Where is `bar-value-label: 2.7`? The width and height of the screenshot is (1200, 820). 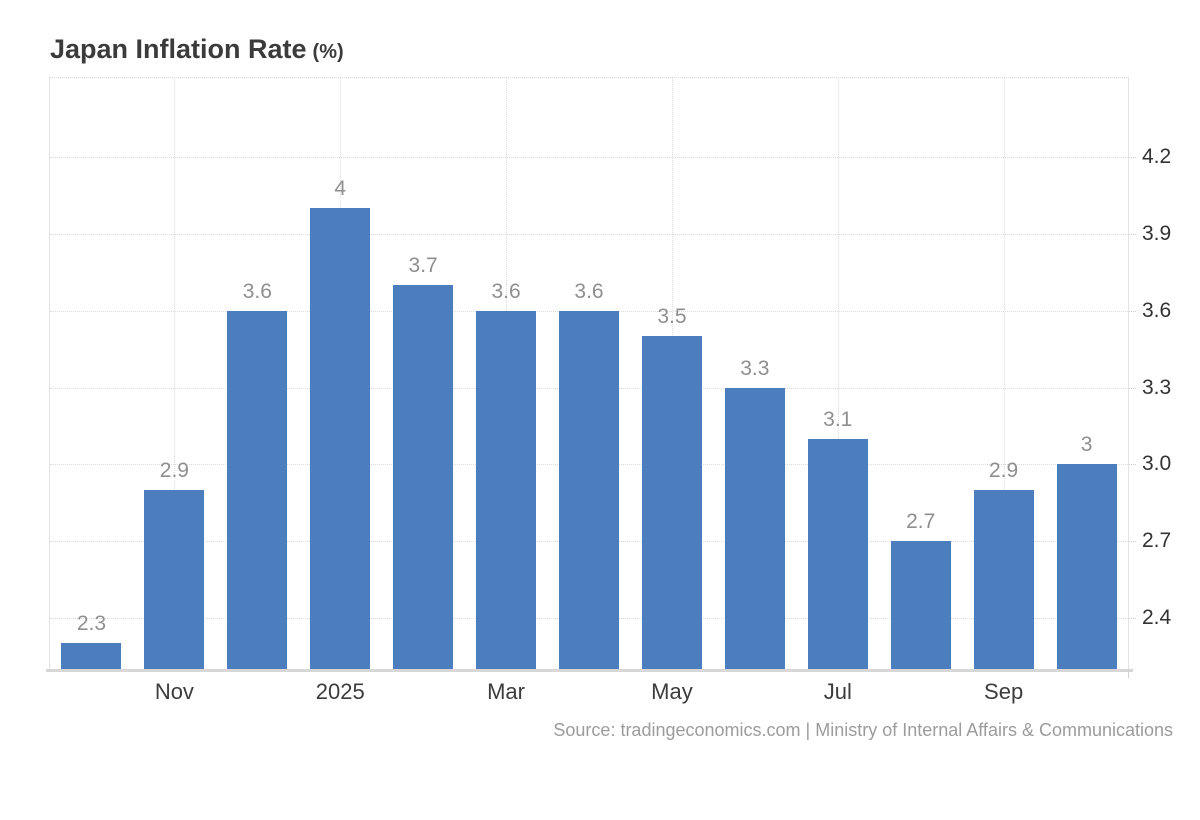 bar-value-label: 2.7 is located at coordinates (921, 522).